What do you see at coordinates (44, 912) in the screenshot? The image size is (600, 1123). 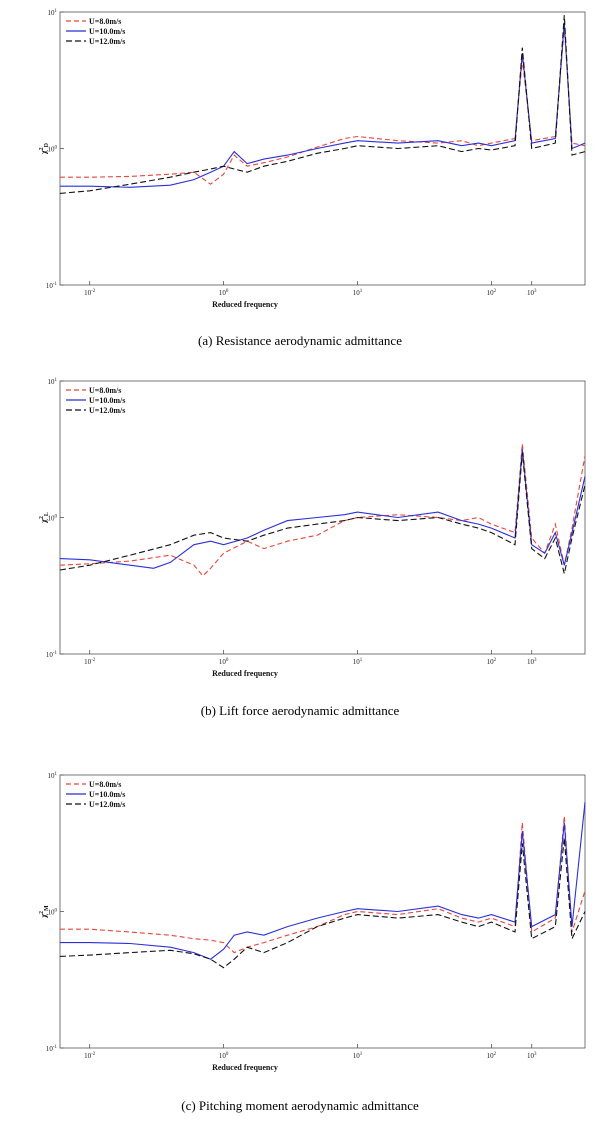 I see `y-axis-label: χ2M` at bounding box center [44, 912].